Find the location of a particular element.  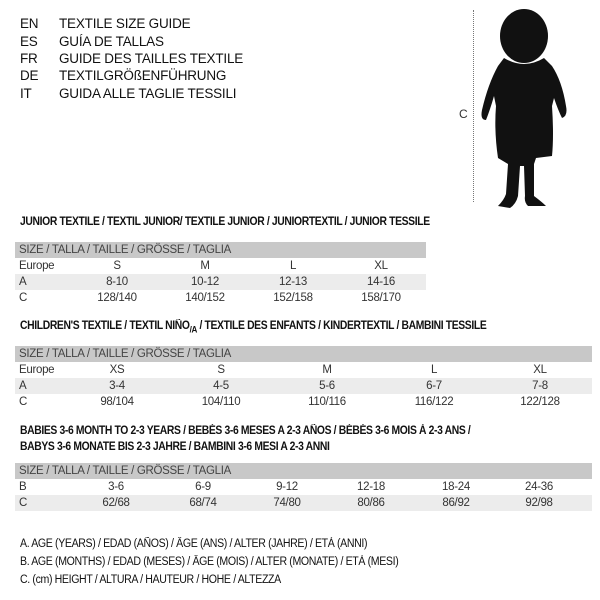

cell: 74/80 is located at coordinates (287, 503).